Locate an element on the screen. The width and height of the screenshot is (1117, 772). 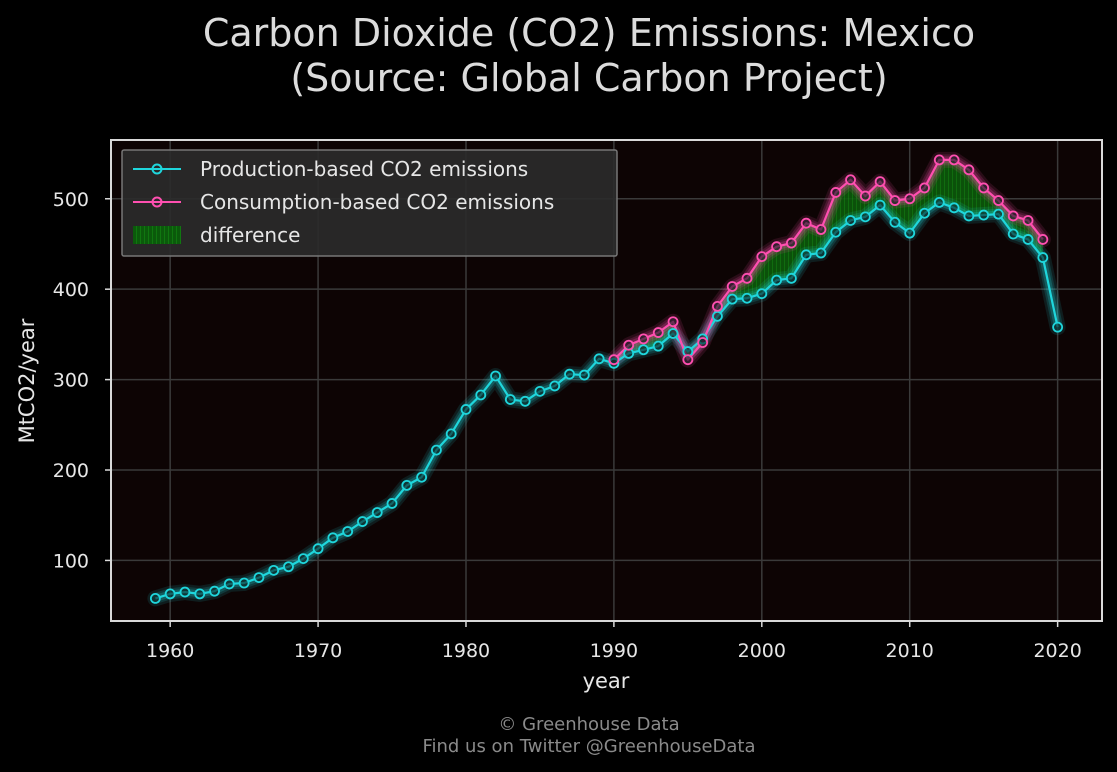
x-tick-label: 1960 is located at coordinates (170, 651).